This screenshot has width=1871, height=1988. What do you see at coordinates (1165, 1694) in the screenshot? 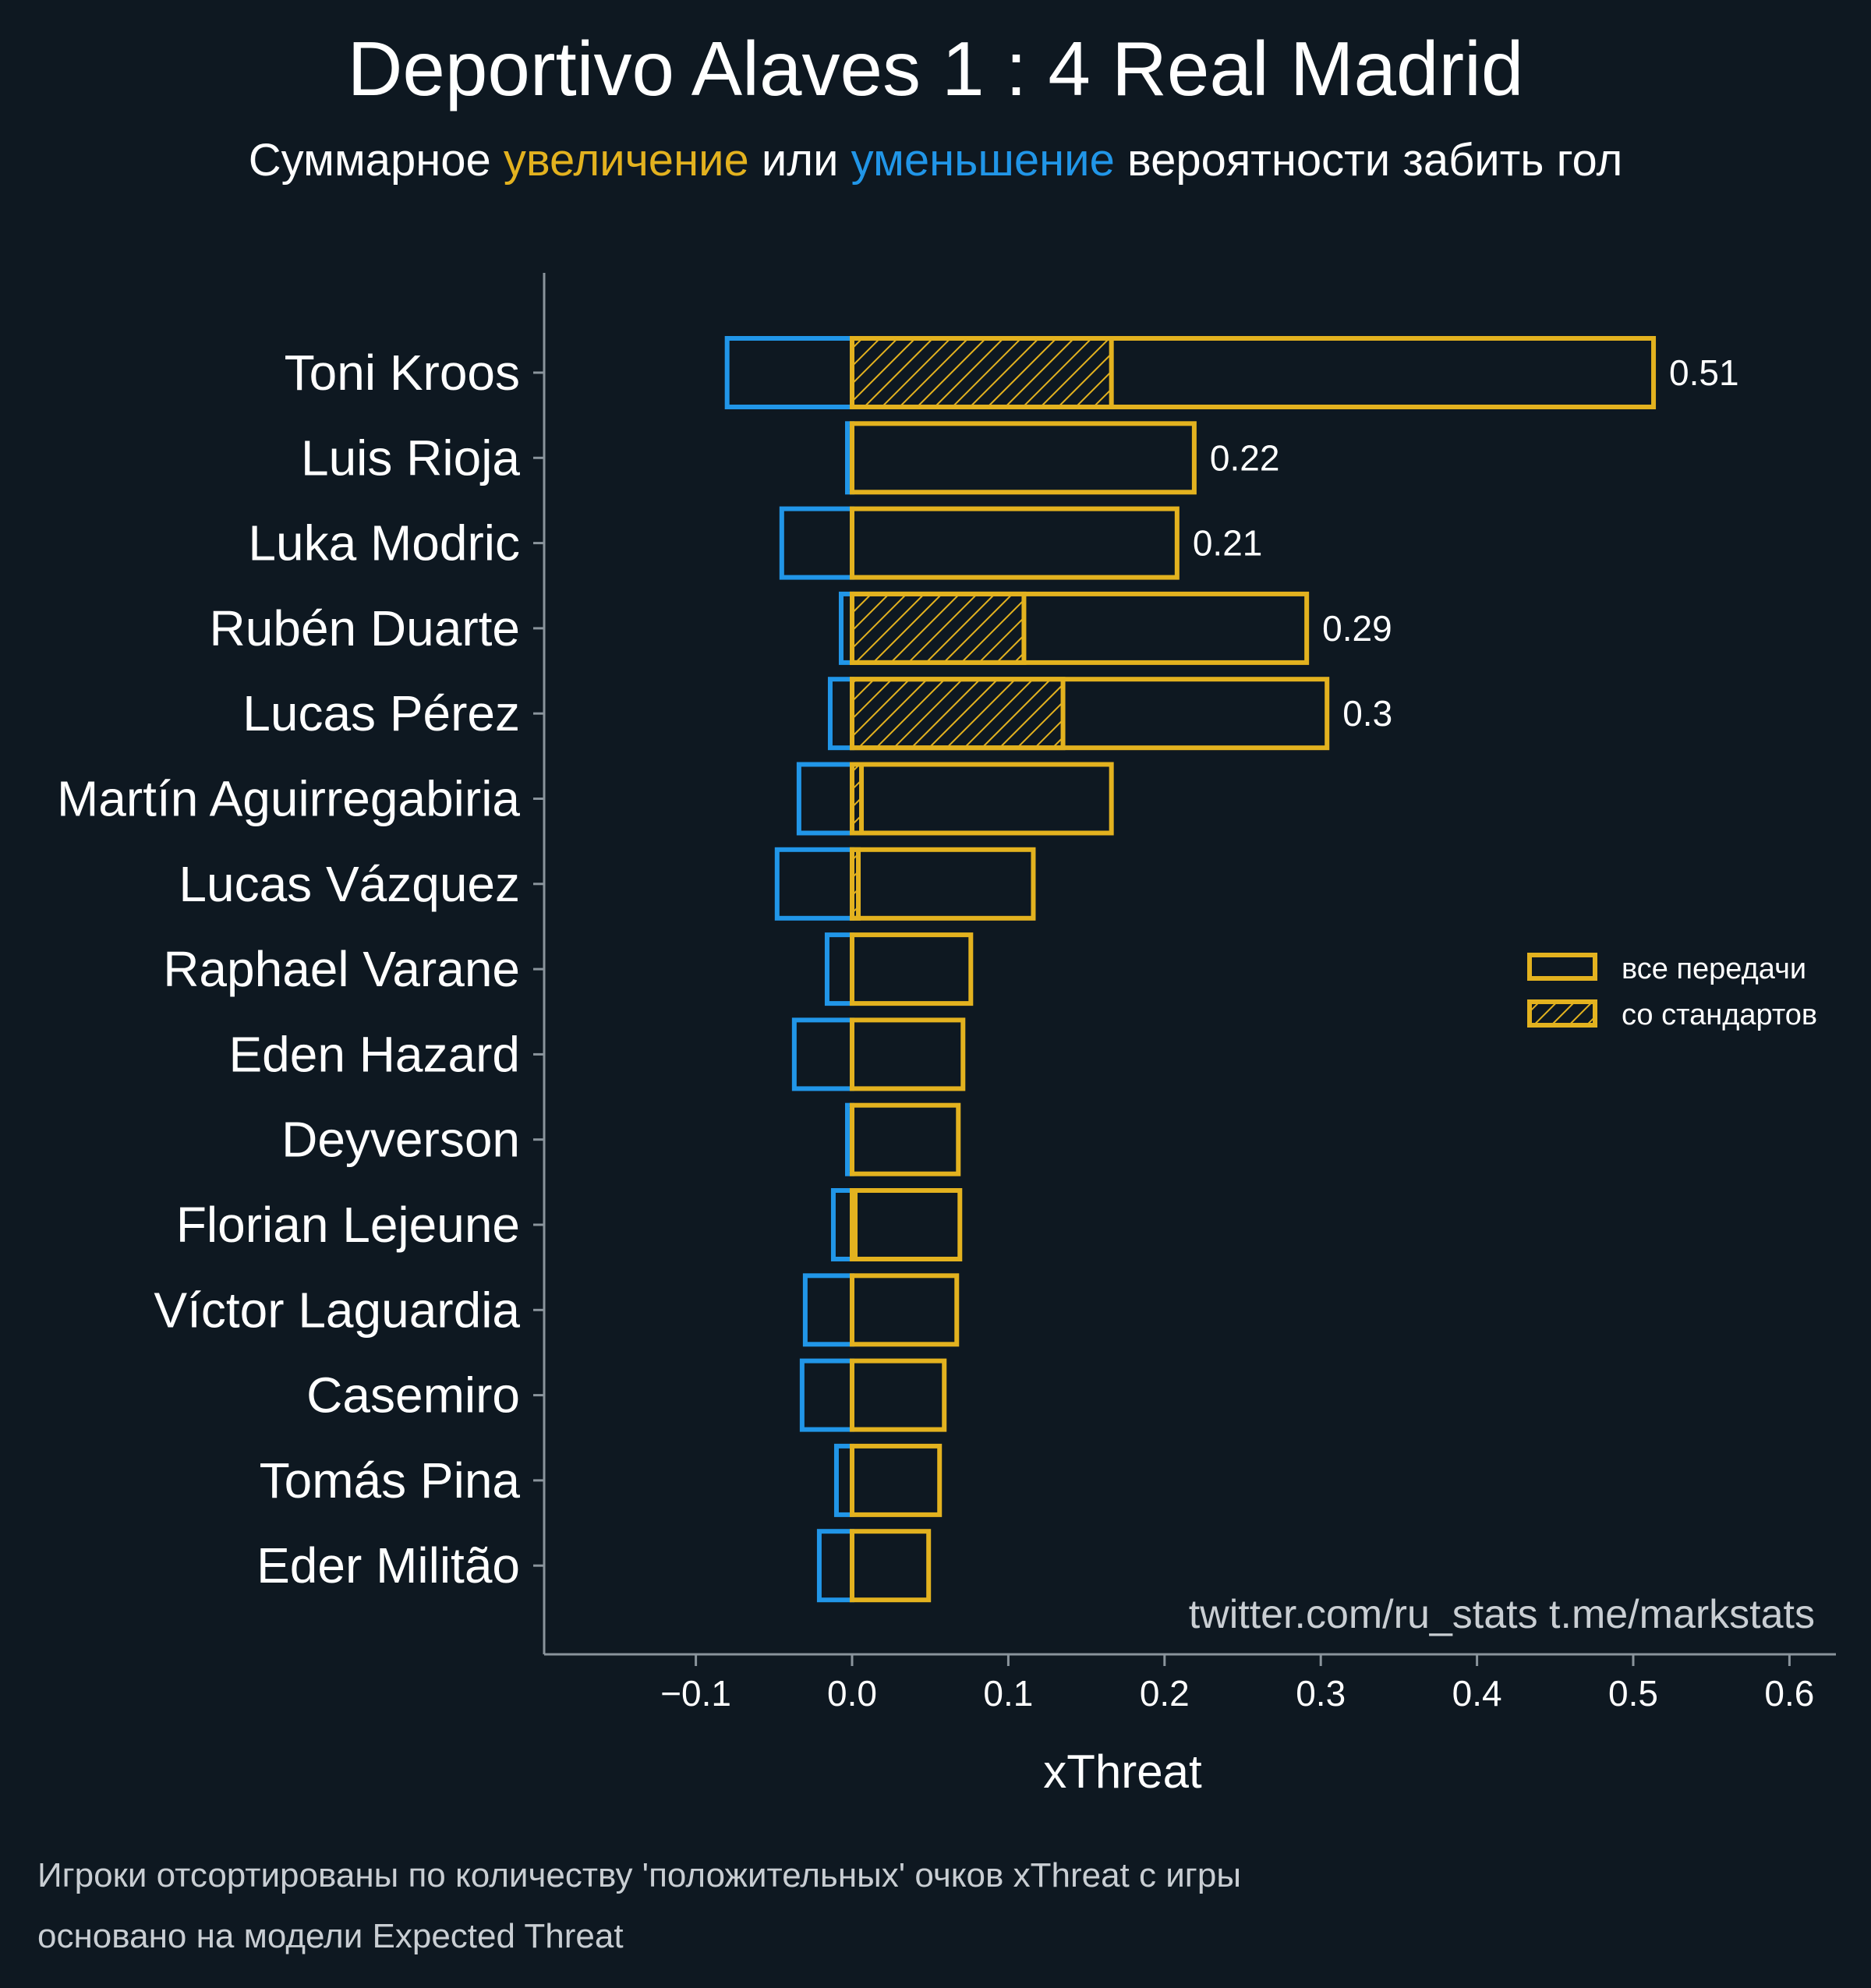
I see `x-tick-label: 0.2` at bounding box center [1165, 1694].